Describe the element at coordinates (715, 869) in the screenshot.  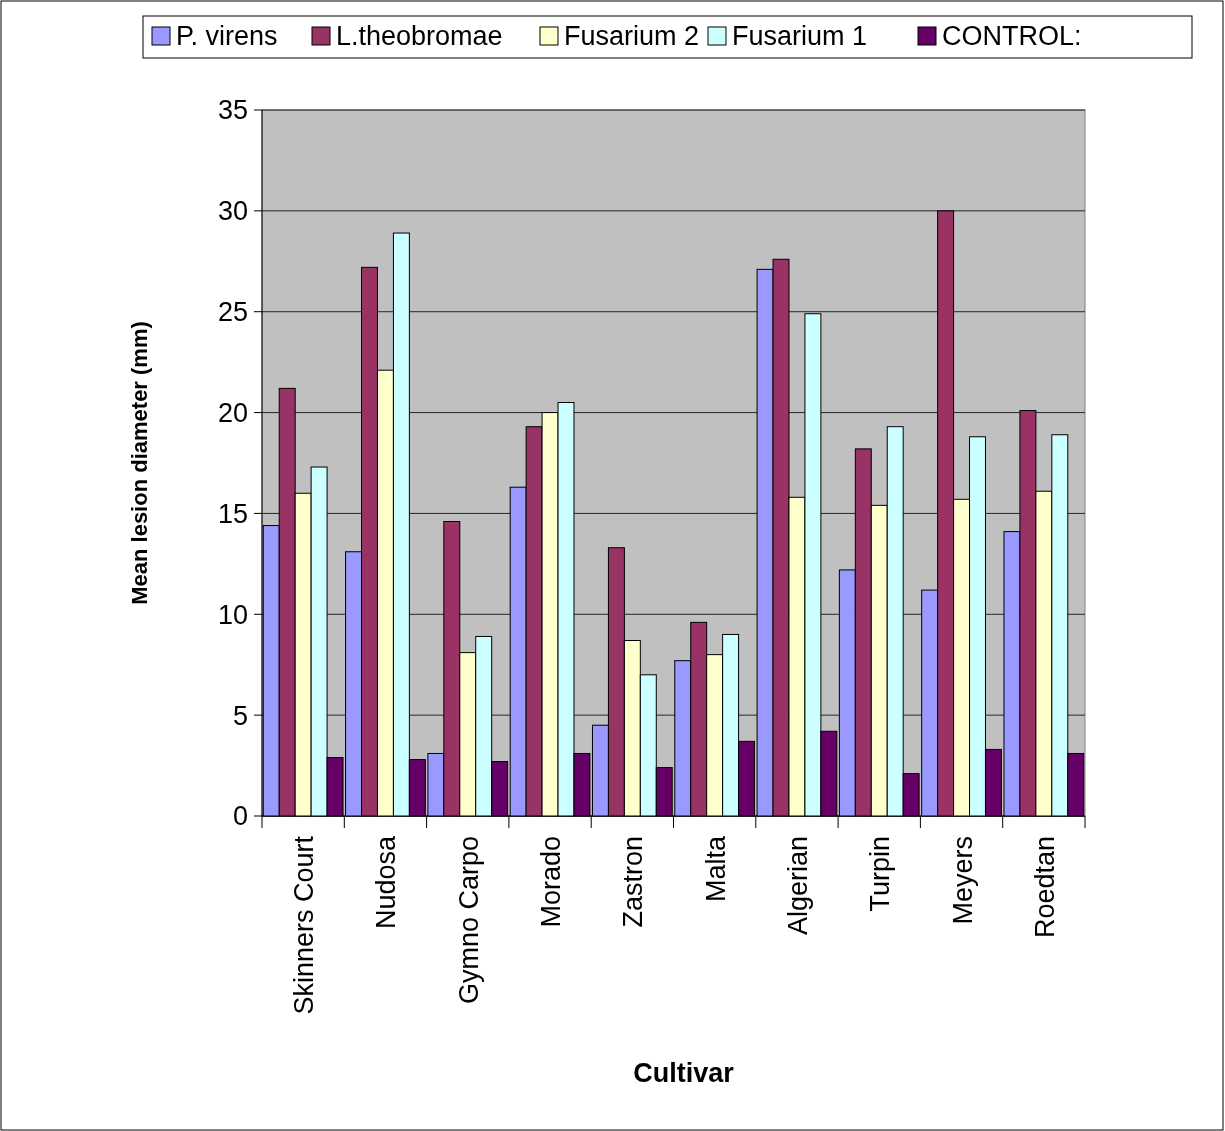
I see `x-tick-label: Malta` at that location.